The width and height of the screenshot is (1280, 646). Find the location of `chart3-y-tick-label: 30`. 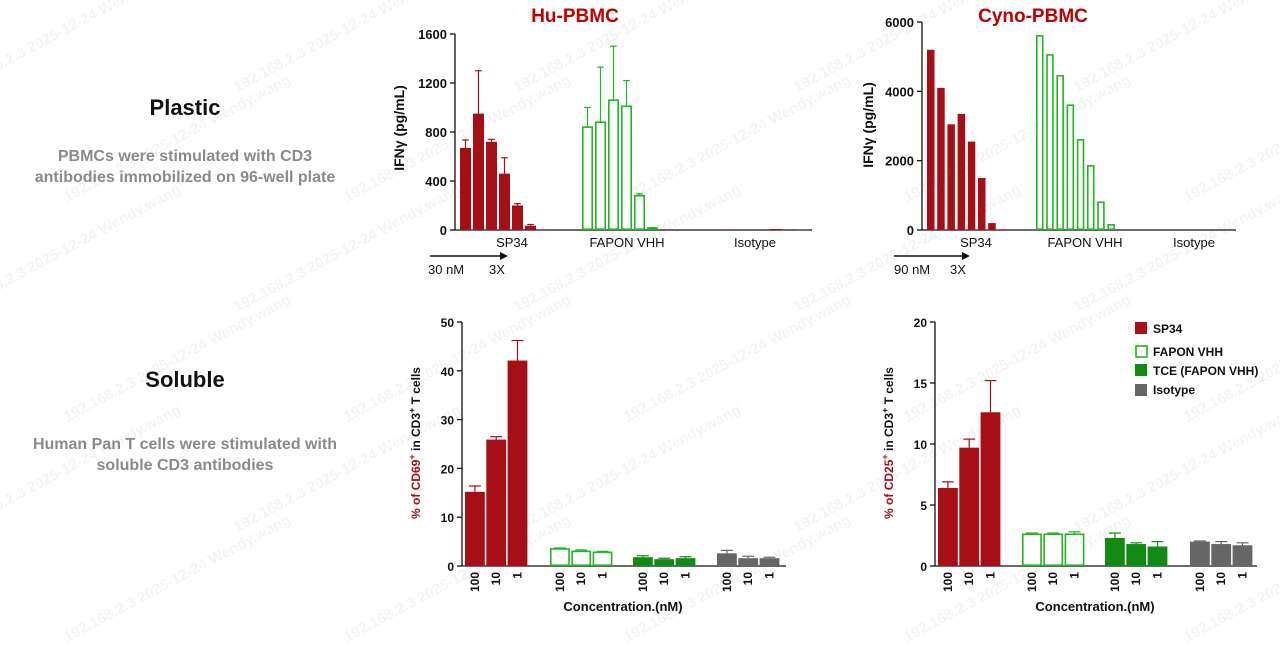

chart3-y-tick-label: 30 is located at coordinates (448, 421).